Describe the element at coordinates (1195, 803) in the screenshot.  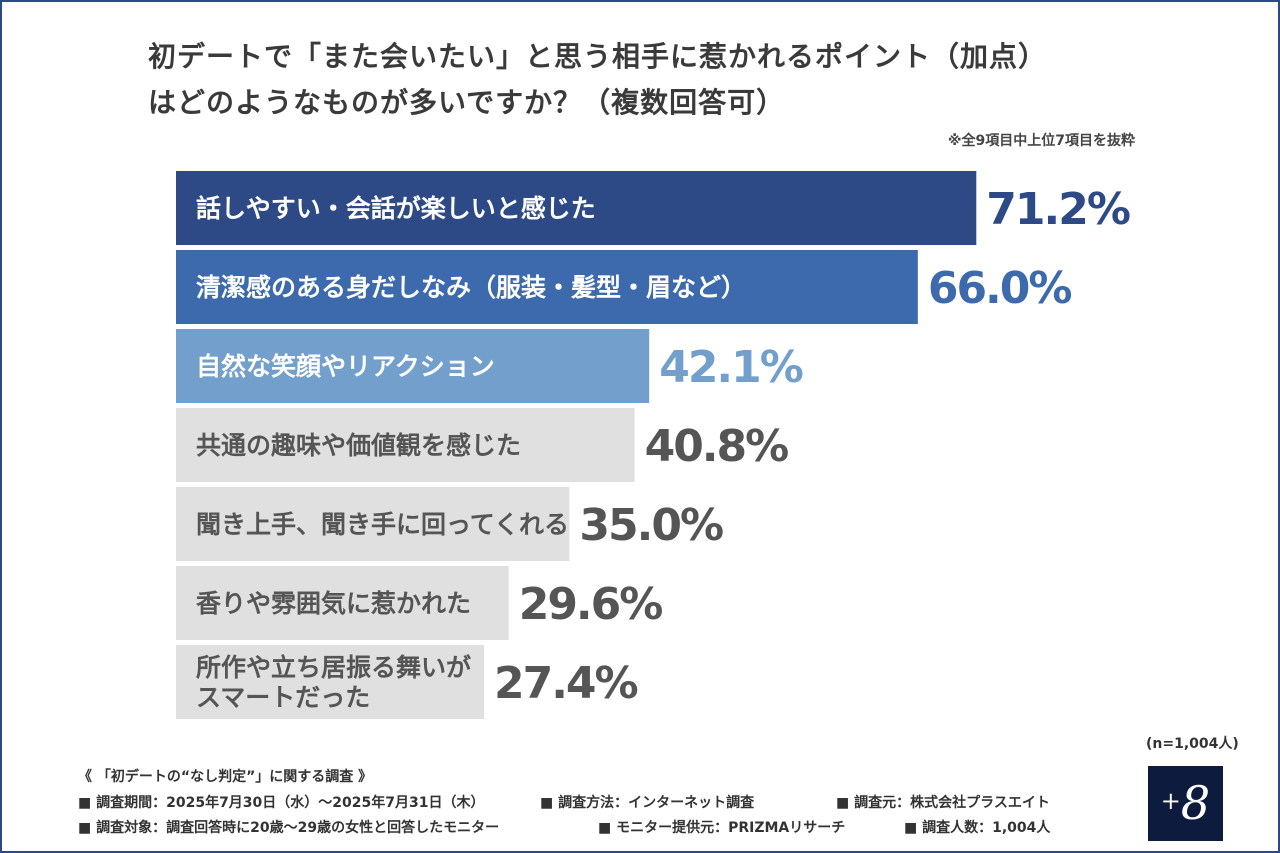
I see `logo-eight: 8` at that location.